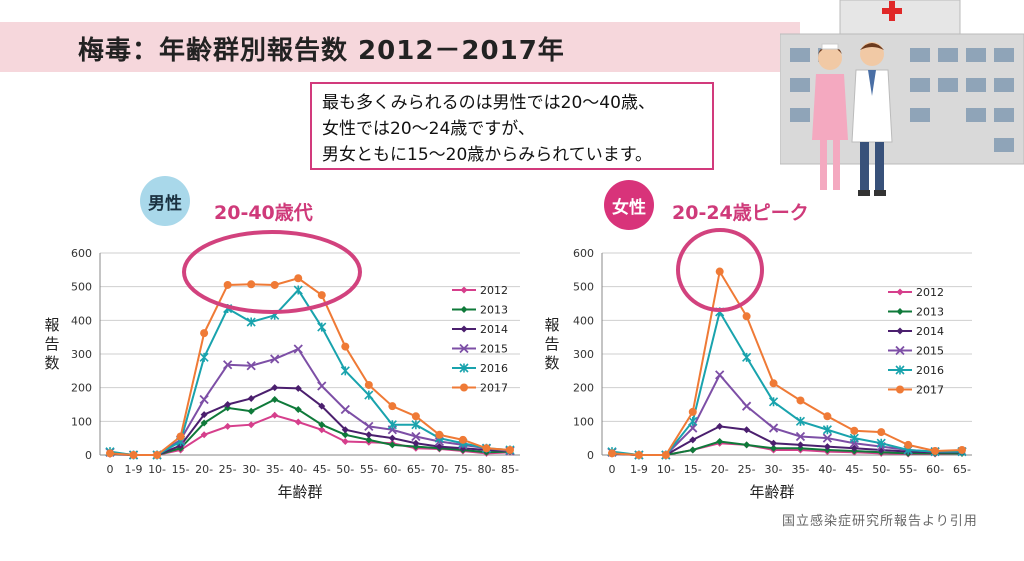 This screenshot has width=1024, height=561. I want to click on x-tick-label: 40-, so click(298, 469).